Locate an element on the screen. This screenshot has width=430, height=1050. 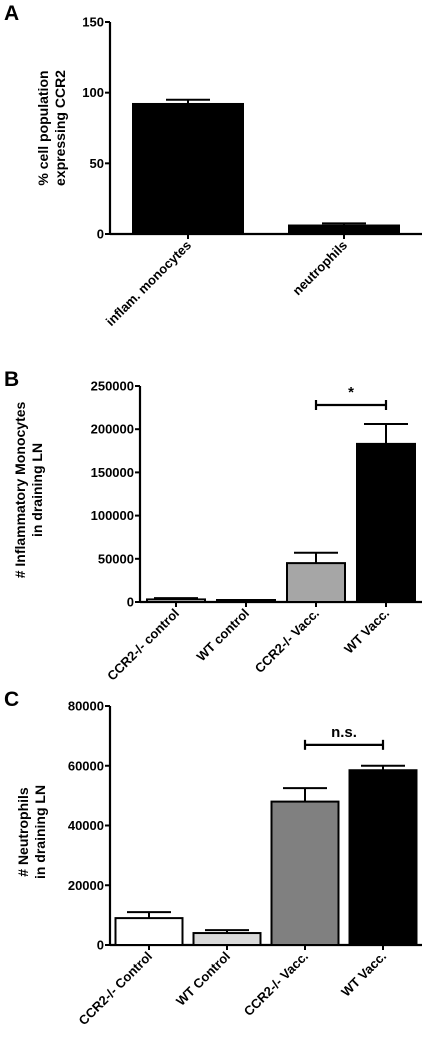
panel-a-y-axis-label: % cell population expressing CCR2 is located at coordinates (51, 128).